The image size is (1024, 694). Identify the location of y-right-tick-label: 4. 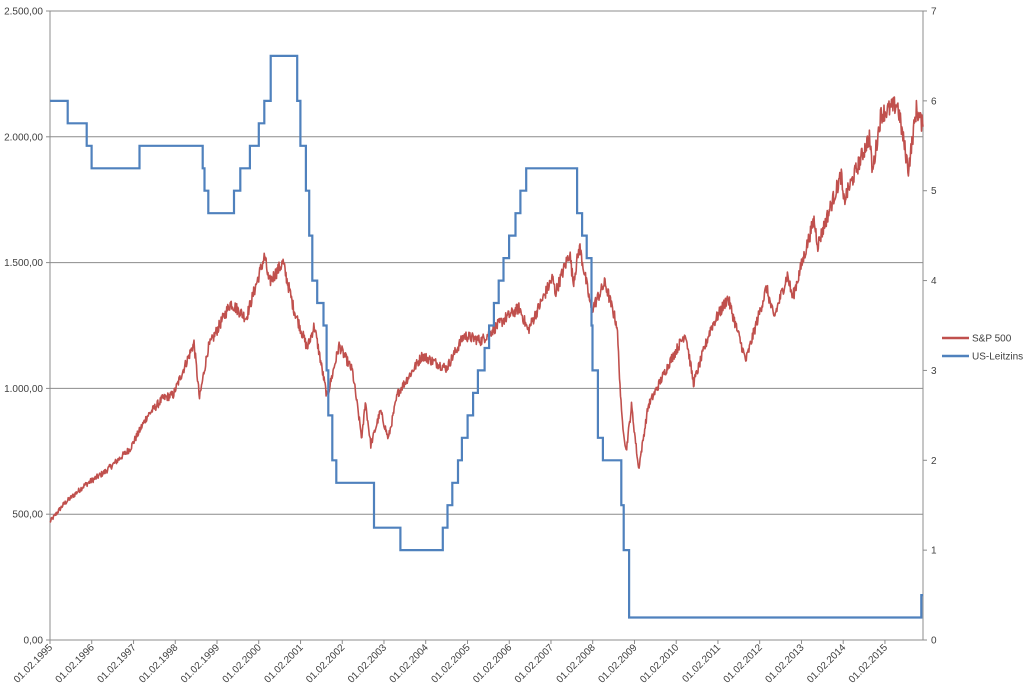
(934, 281).